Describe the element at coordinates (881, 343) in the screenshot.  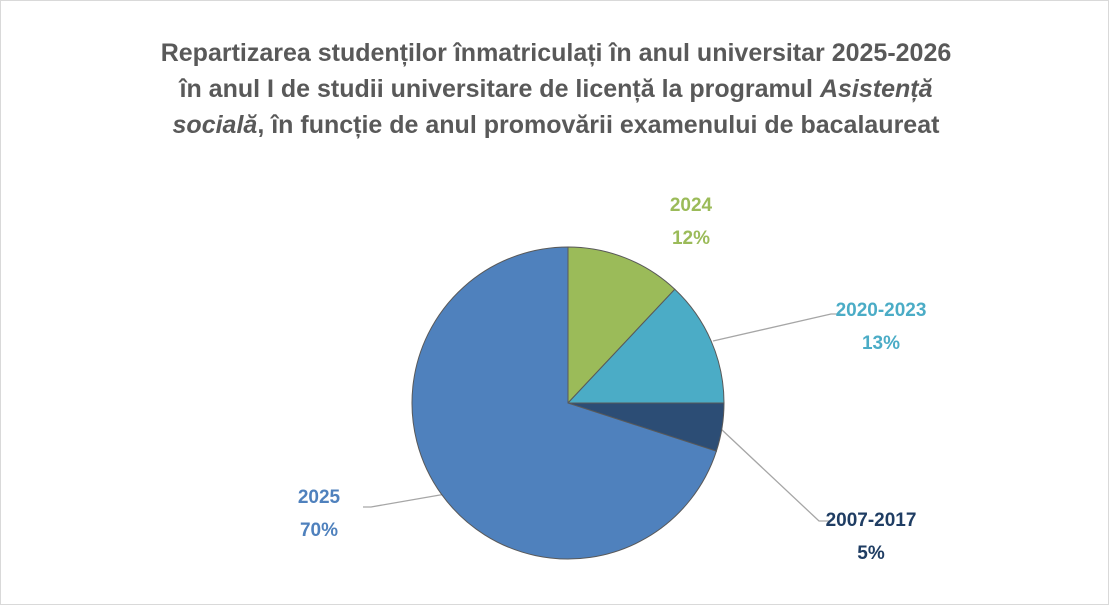
I see `slice-value-label: 13%` at that location.